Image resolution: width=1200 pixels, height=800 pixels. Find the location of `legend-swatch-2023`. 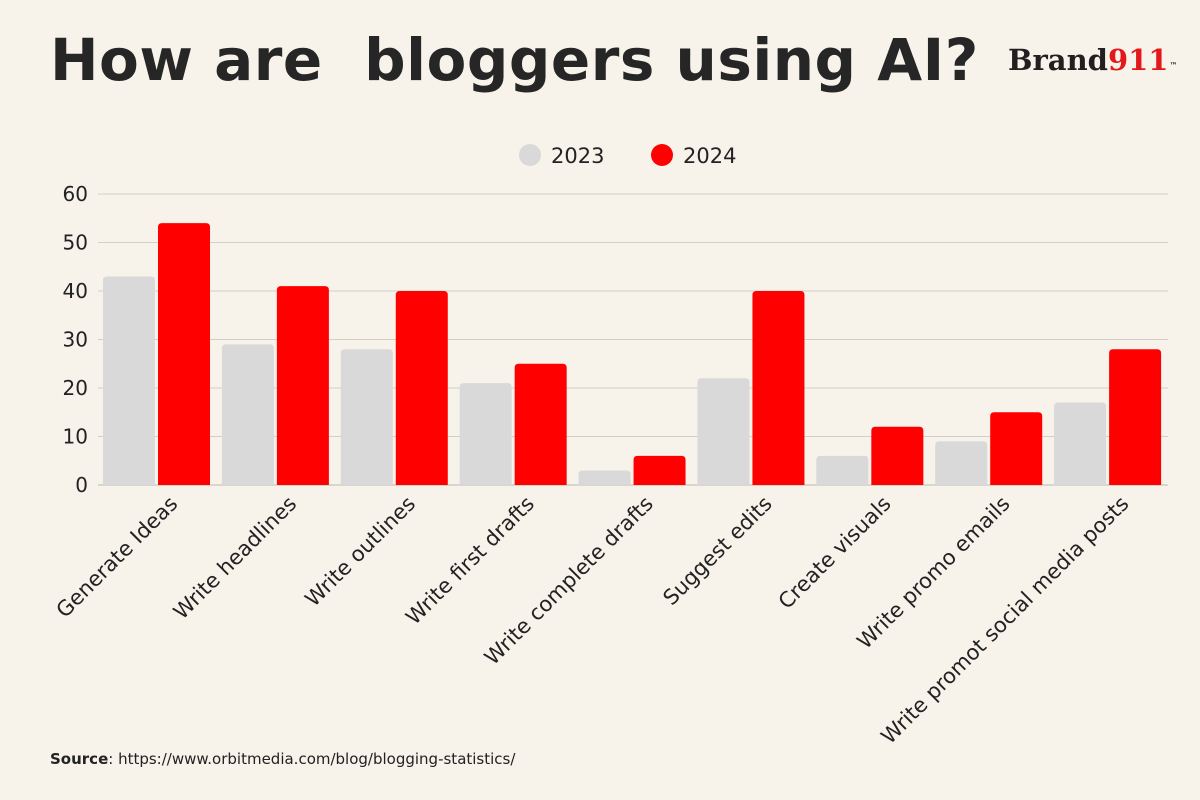

legend-swatch-2023 is located at coordinates (530, 155).